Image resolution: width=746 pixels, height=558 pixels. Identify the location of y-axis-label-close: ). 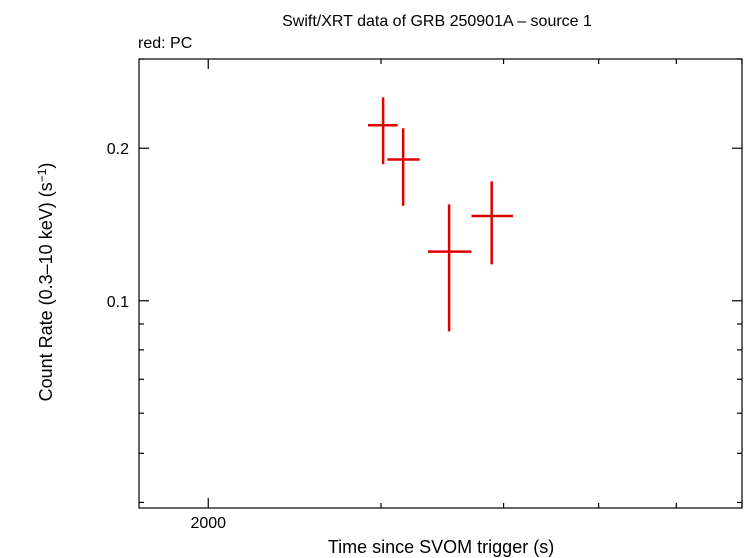
(46, 166).